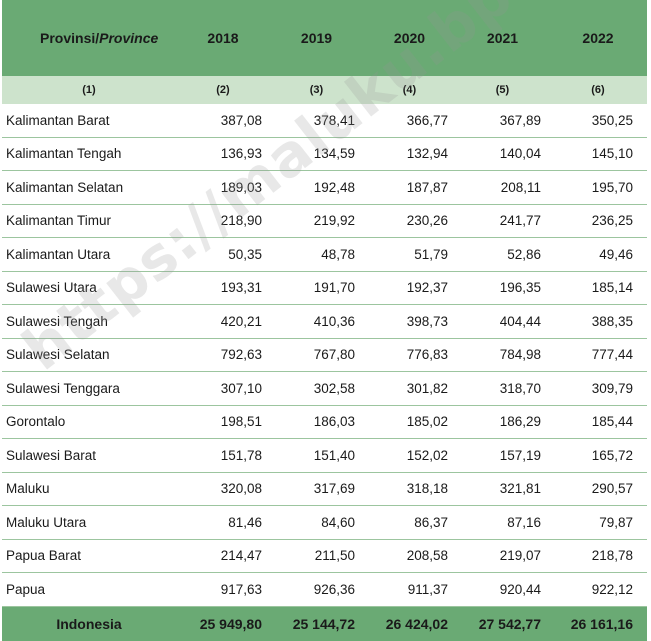  I want to click on value-cell: 290,57, so click(598, 489).